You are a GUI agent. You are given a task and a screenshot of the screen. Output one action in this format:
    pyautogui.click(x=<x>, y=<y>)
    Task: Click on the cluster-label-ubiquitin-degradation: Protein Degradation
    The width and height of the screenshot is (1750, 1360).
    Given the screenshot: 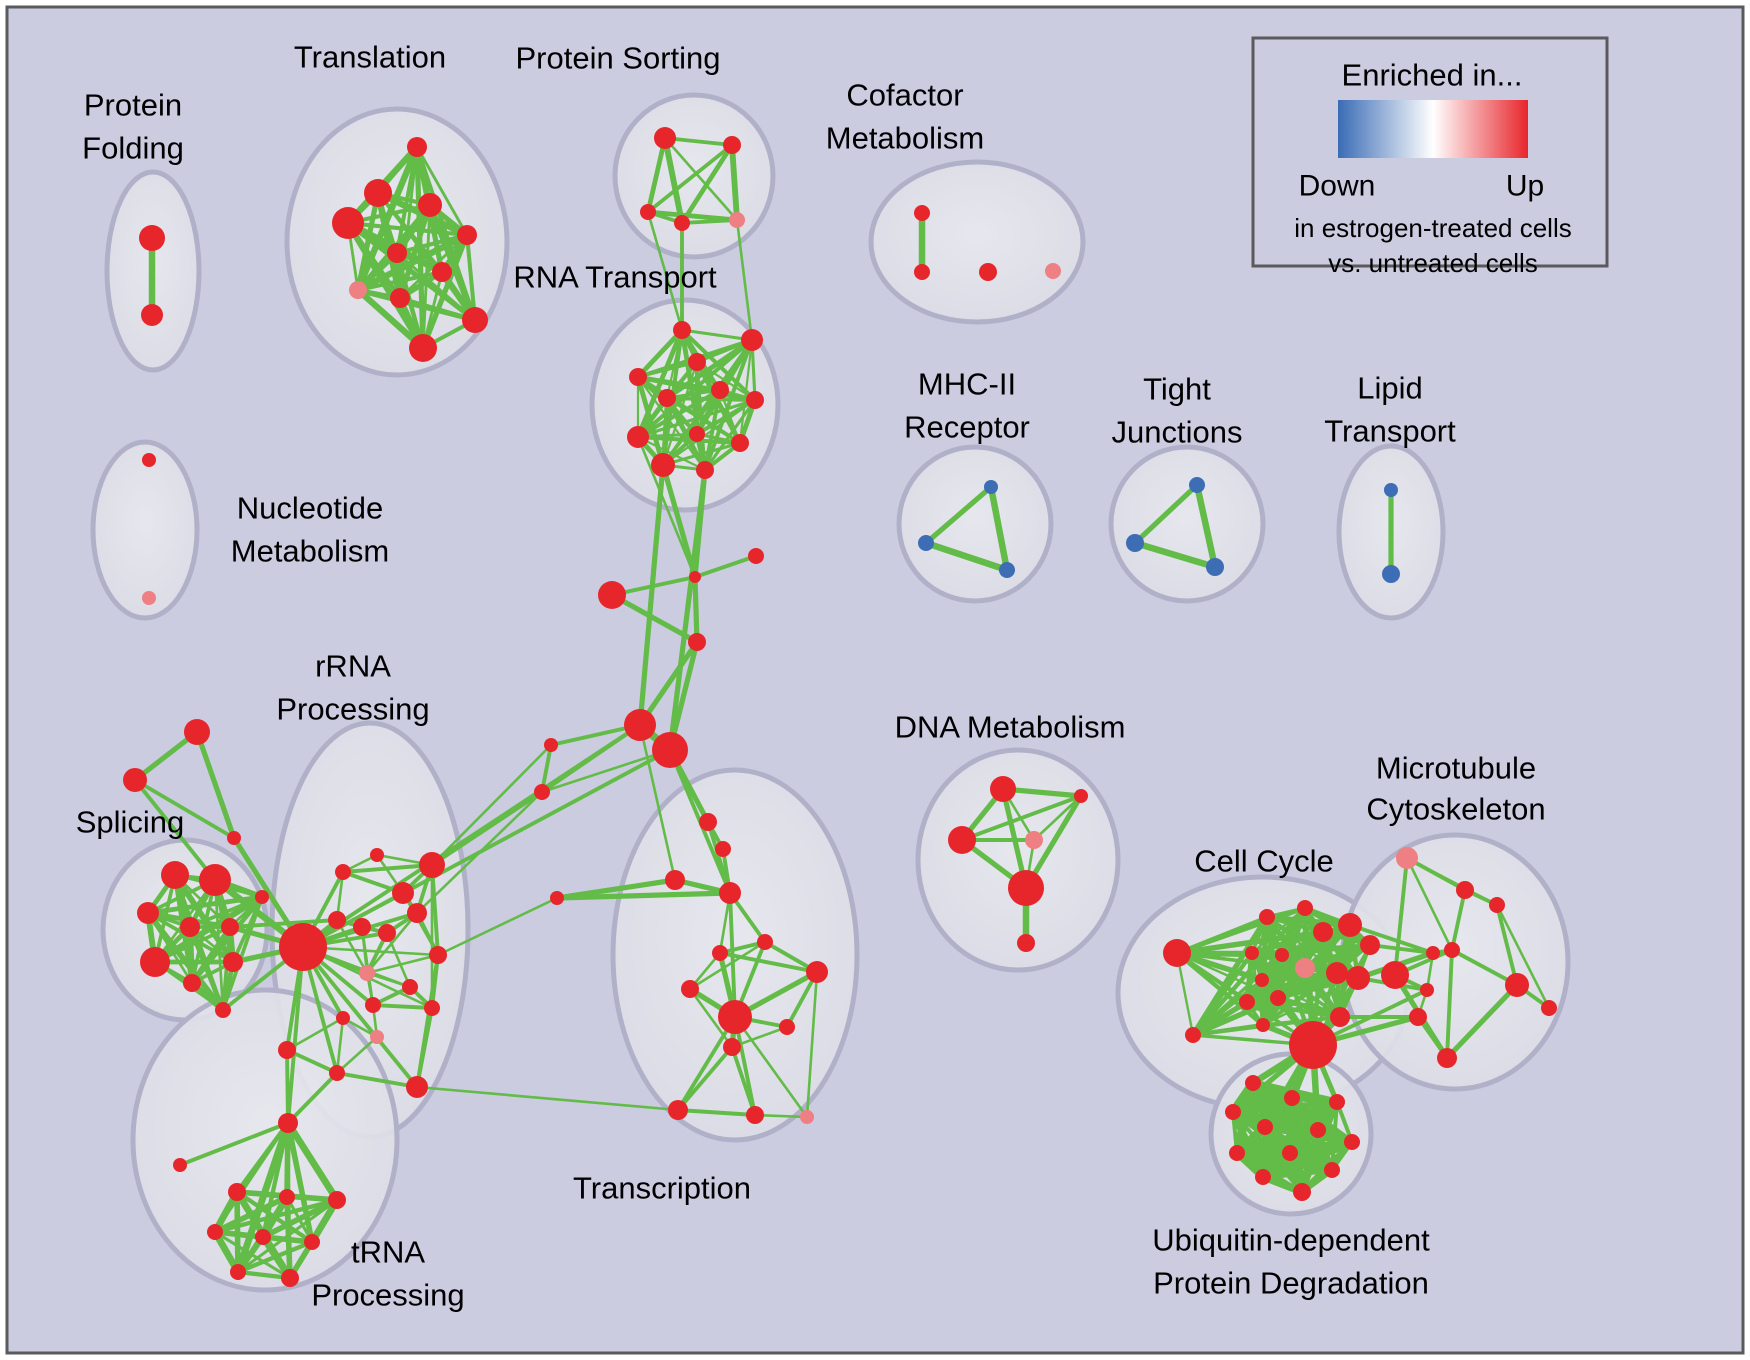 What is the action you would take?
    pyautogui.click(x=1291, y=1283)
    